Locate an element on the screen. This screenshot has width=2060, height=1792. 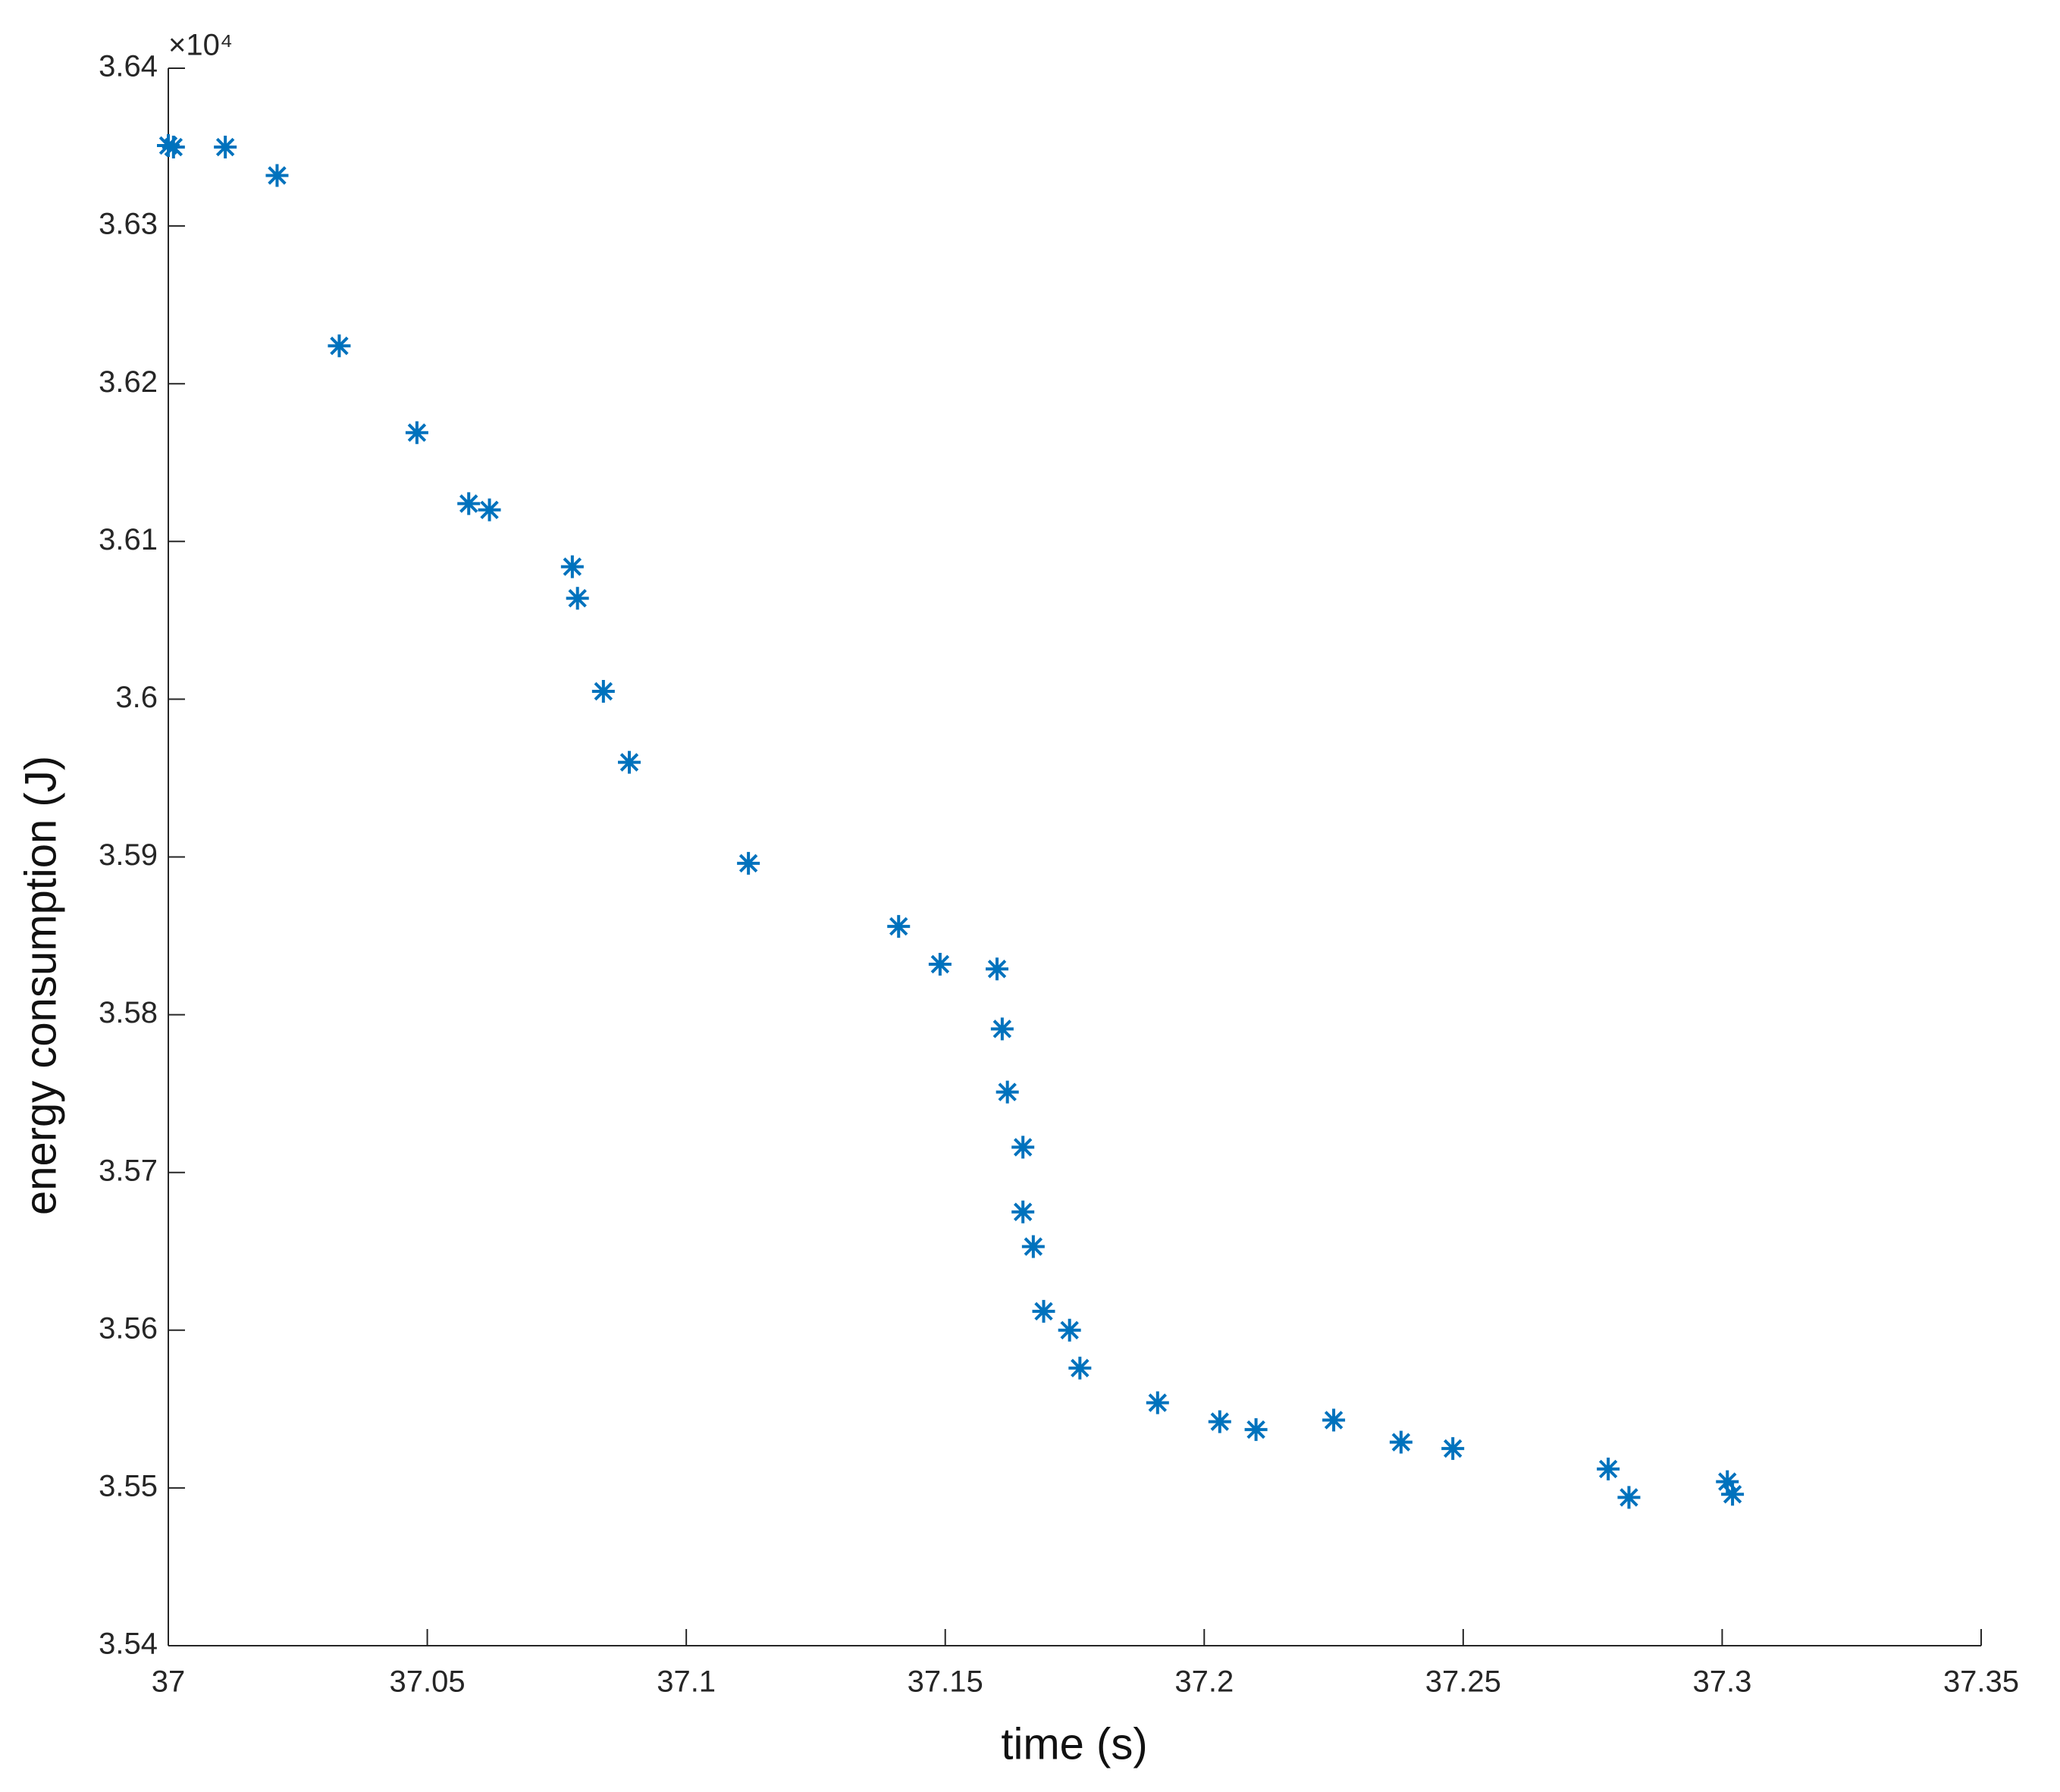
x-tick-label: 37.1 is located at coordinates (686, 1682).